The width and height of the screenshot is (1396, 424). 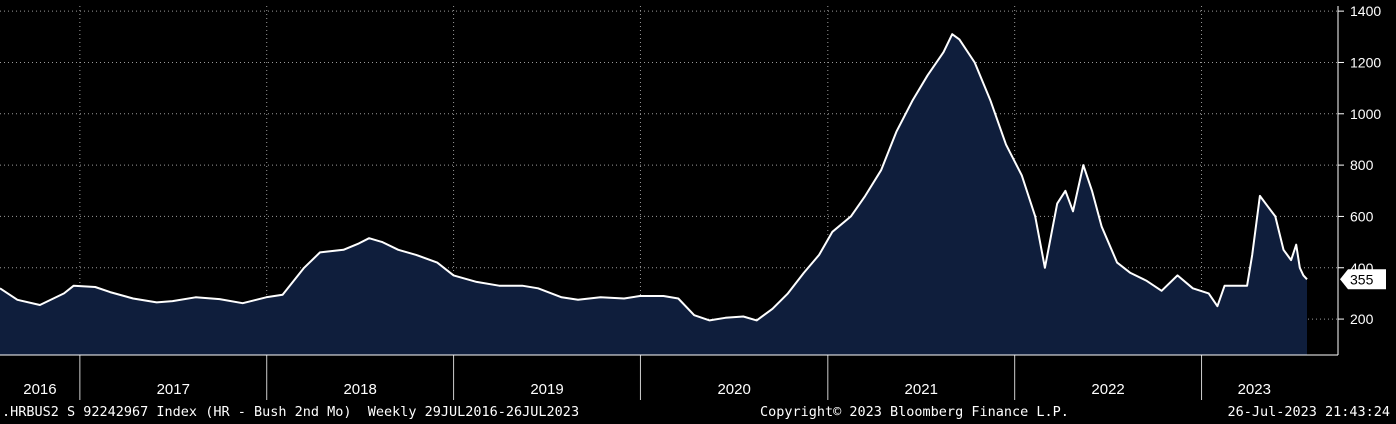 I want to click on footer-timestamp: 26-Jul-2023 21:43:24, so click(x=1308, y=412).